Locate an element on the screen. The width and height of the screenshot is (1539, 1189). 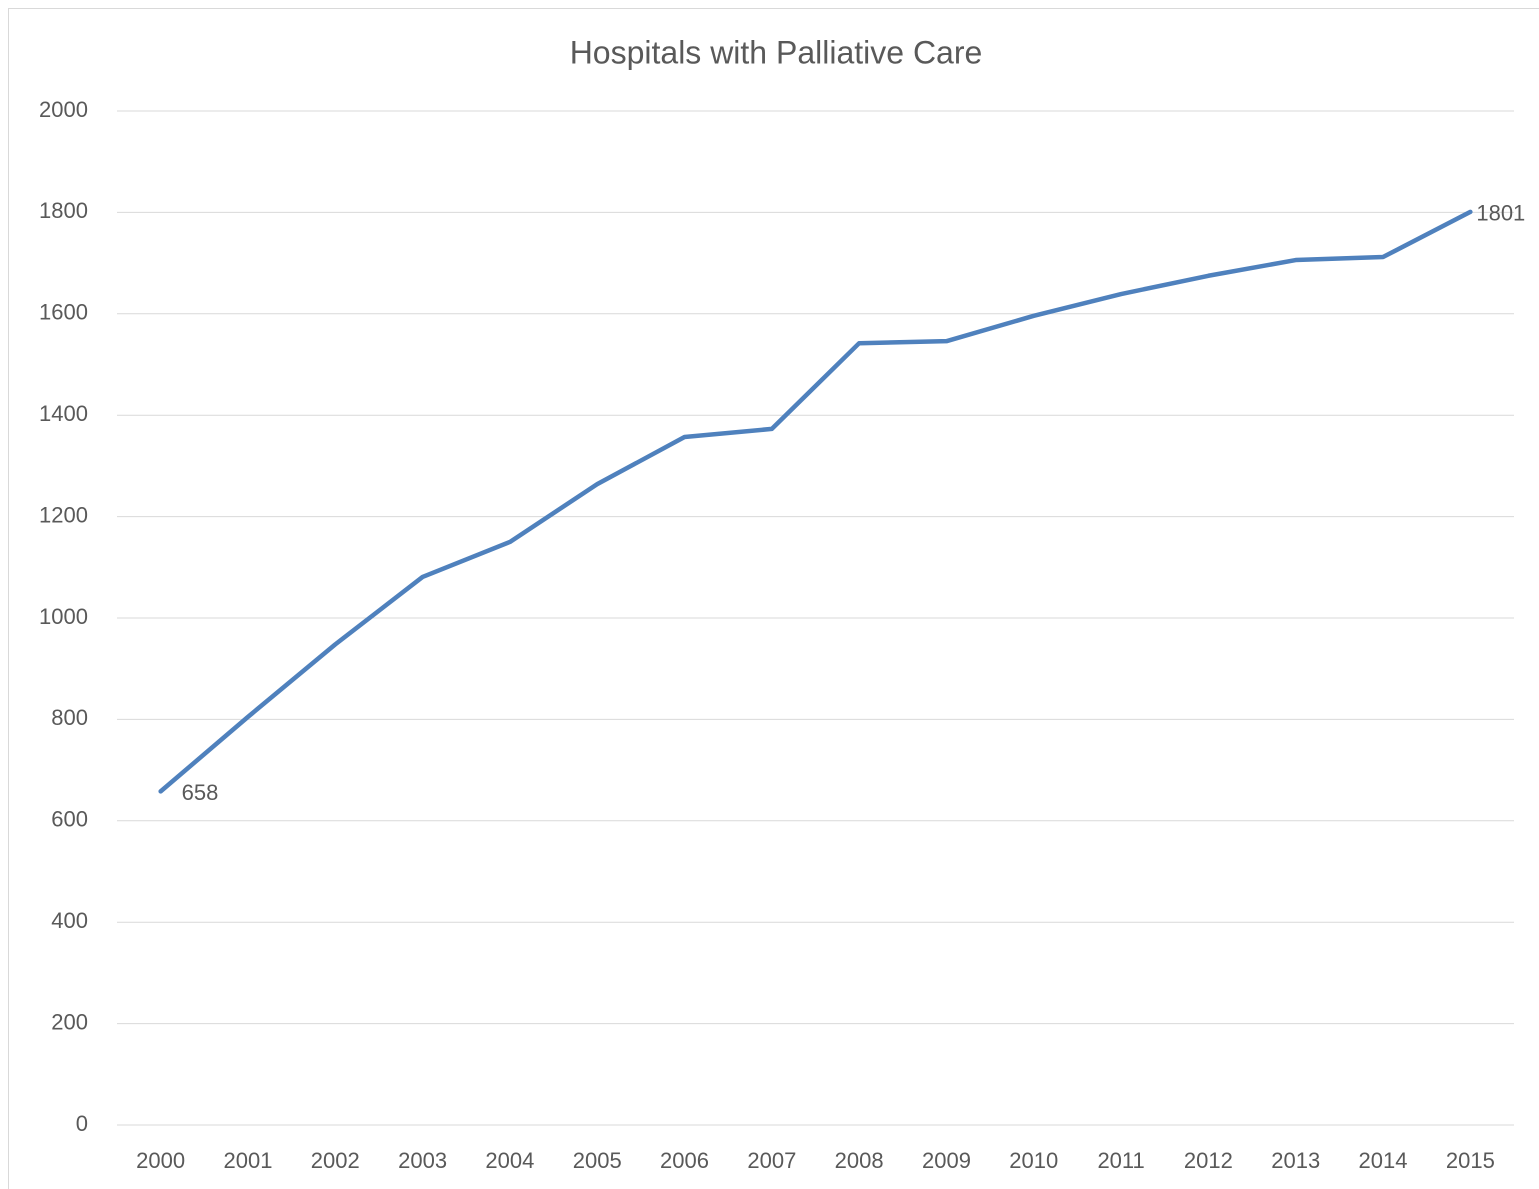
data-label: 1801 is located at coordinates (1500, 213).